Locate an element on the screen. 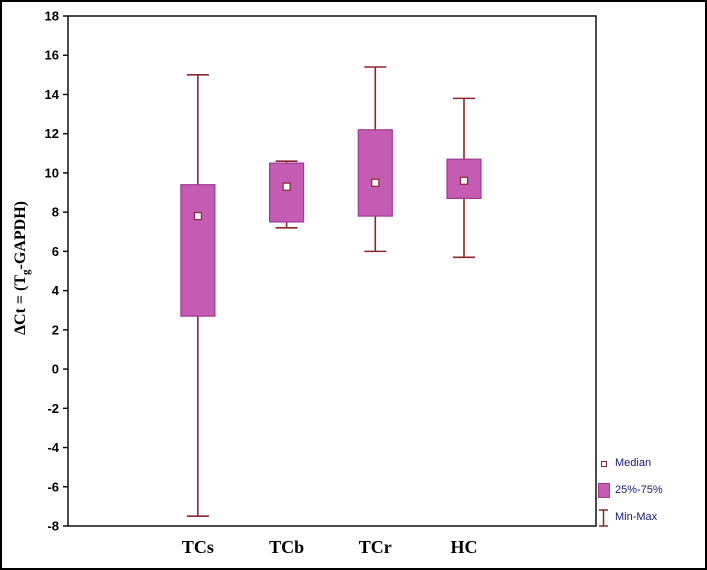 The width and height of the screenshot is (707, 570). svg-text: TCr is located at coordinates (375, 547).